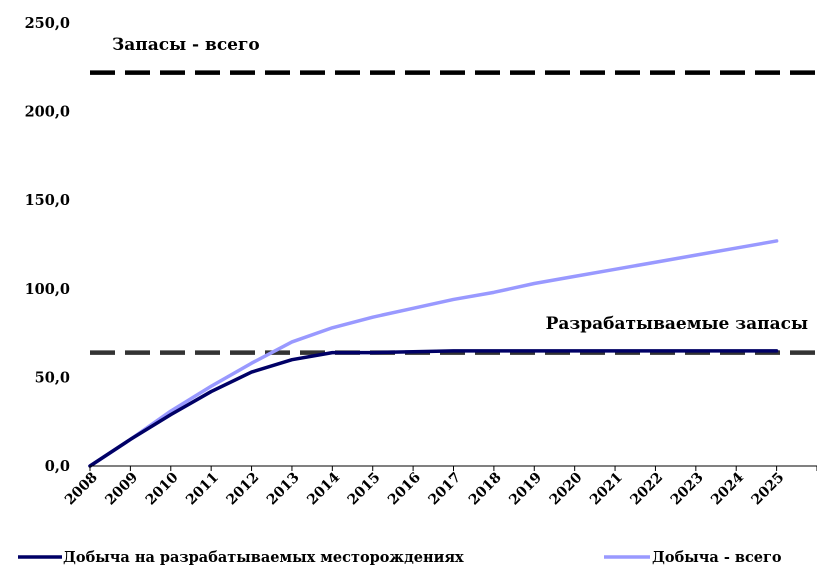  I want to click on x-tick-label: 2011, so click(202, 489).